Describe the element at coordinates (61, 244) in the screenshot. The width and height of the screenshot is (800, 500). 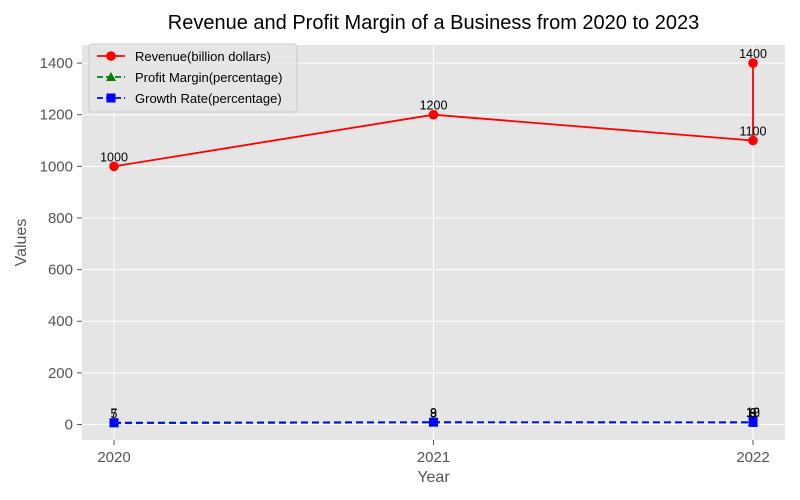
I see `y-axis-ticks: 0 200 400 600 800 1000 1200 1400` at that location.